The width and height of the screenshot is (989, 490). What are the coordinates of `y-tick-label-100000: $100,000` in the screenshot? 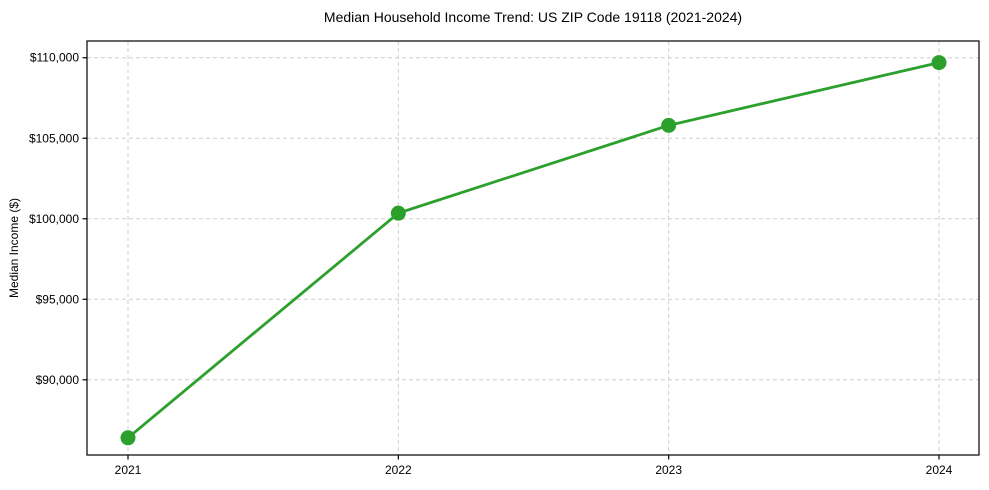 It's located at (54, 219).